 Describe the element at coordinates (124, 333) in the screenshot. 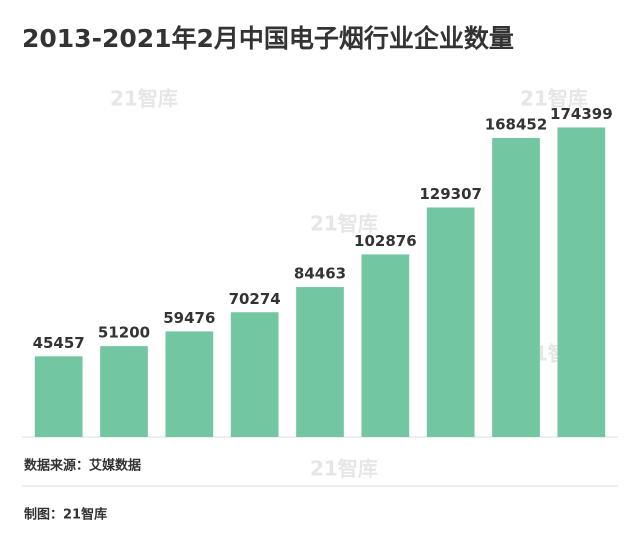

I see `value-label: 51200` at that location.